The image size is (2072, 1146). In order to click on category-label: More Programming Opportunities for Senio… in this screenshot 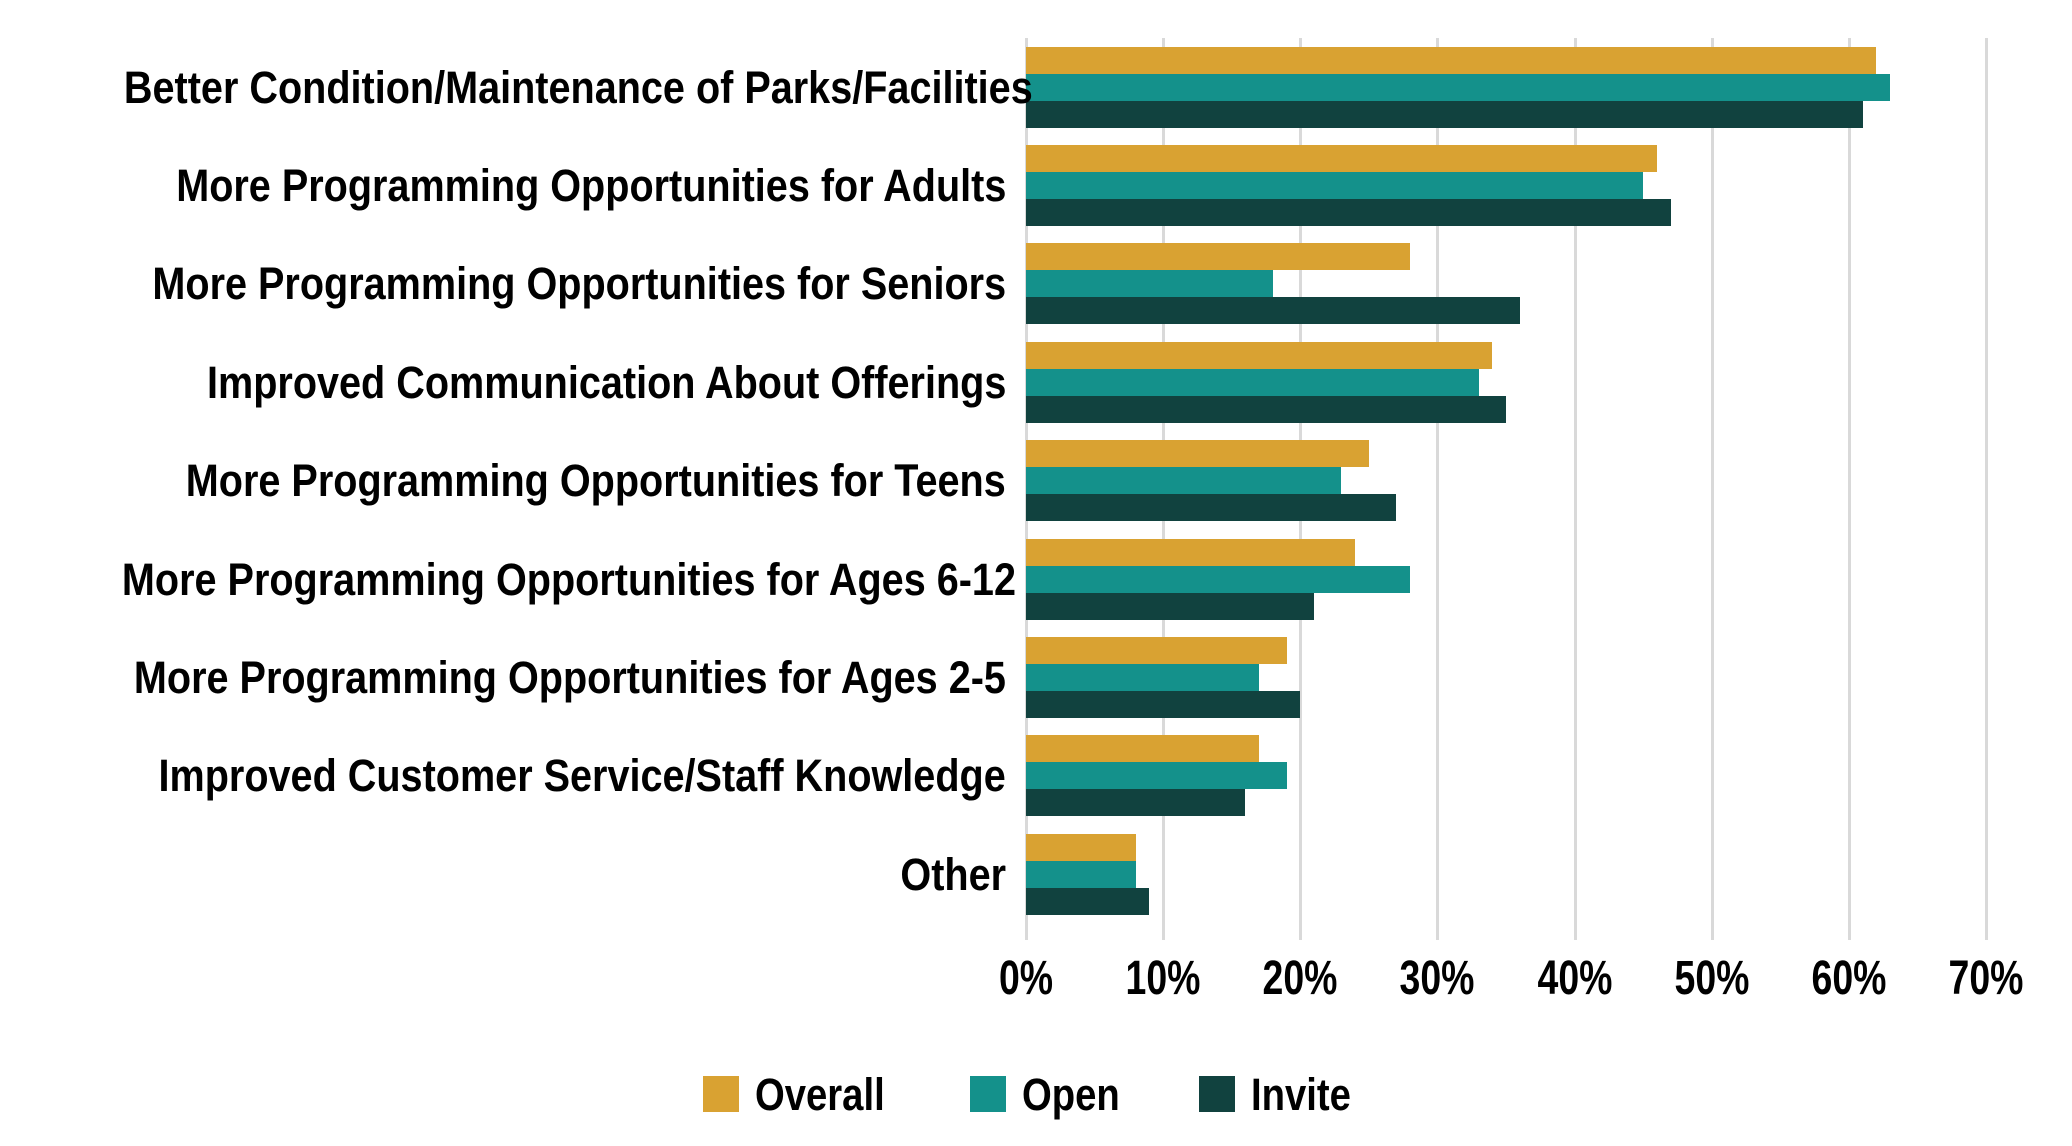, I will do `click(503, 283)`.